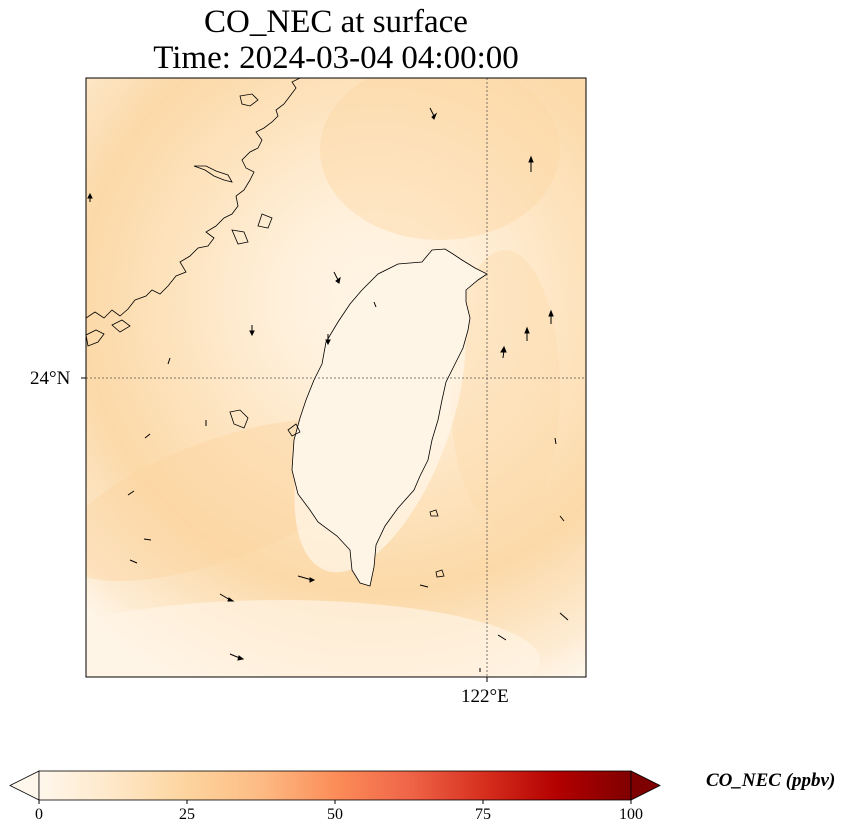  What do you see at coordinates (50, 378) in the screenshot?
I see `lat-gridline-label: 24°N` at bounding box center [50, 378].